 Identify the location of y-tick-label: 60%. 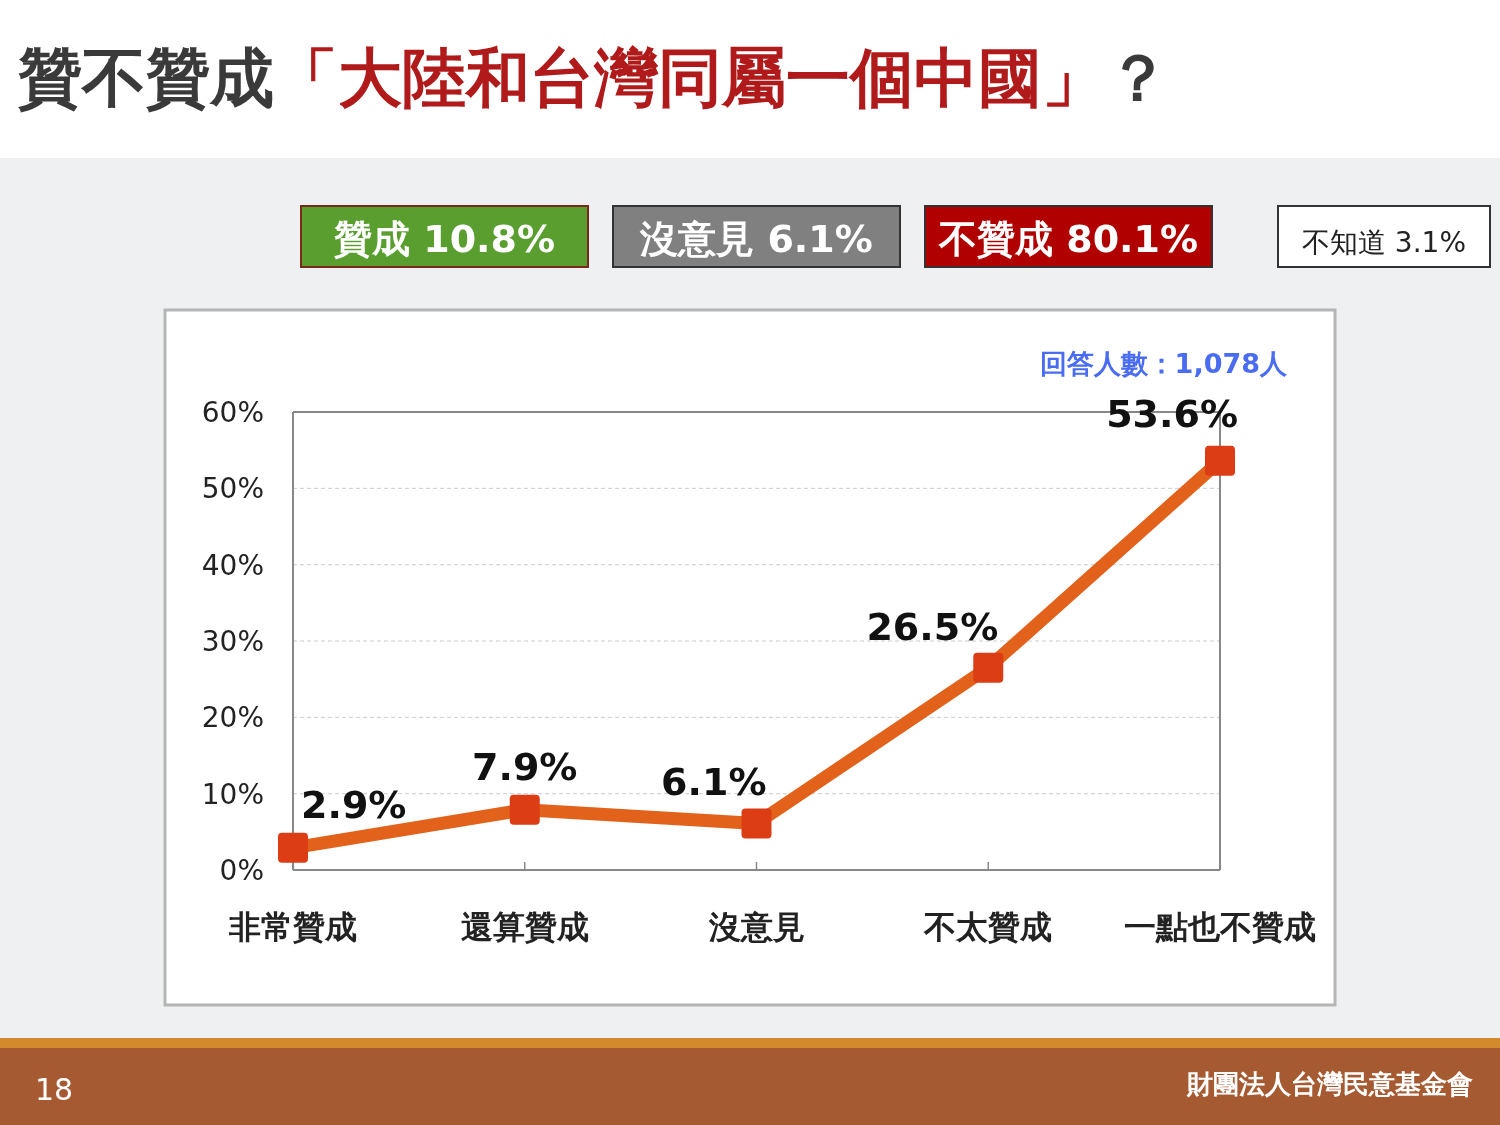
(232, 412).